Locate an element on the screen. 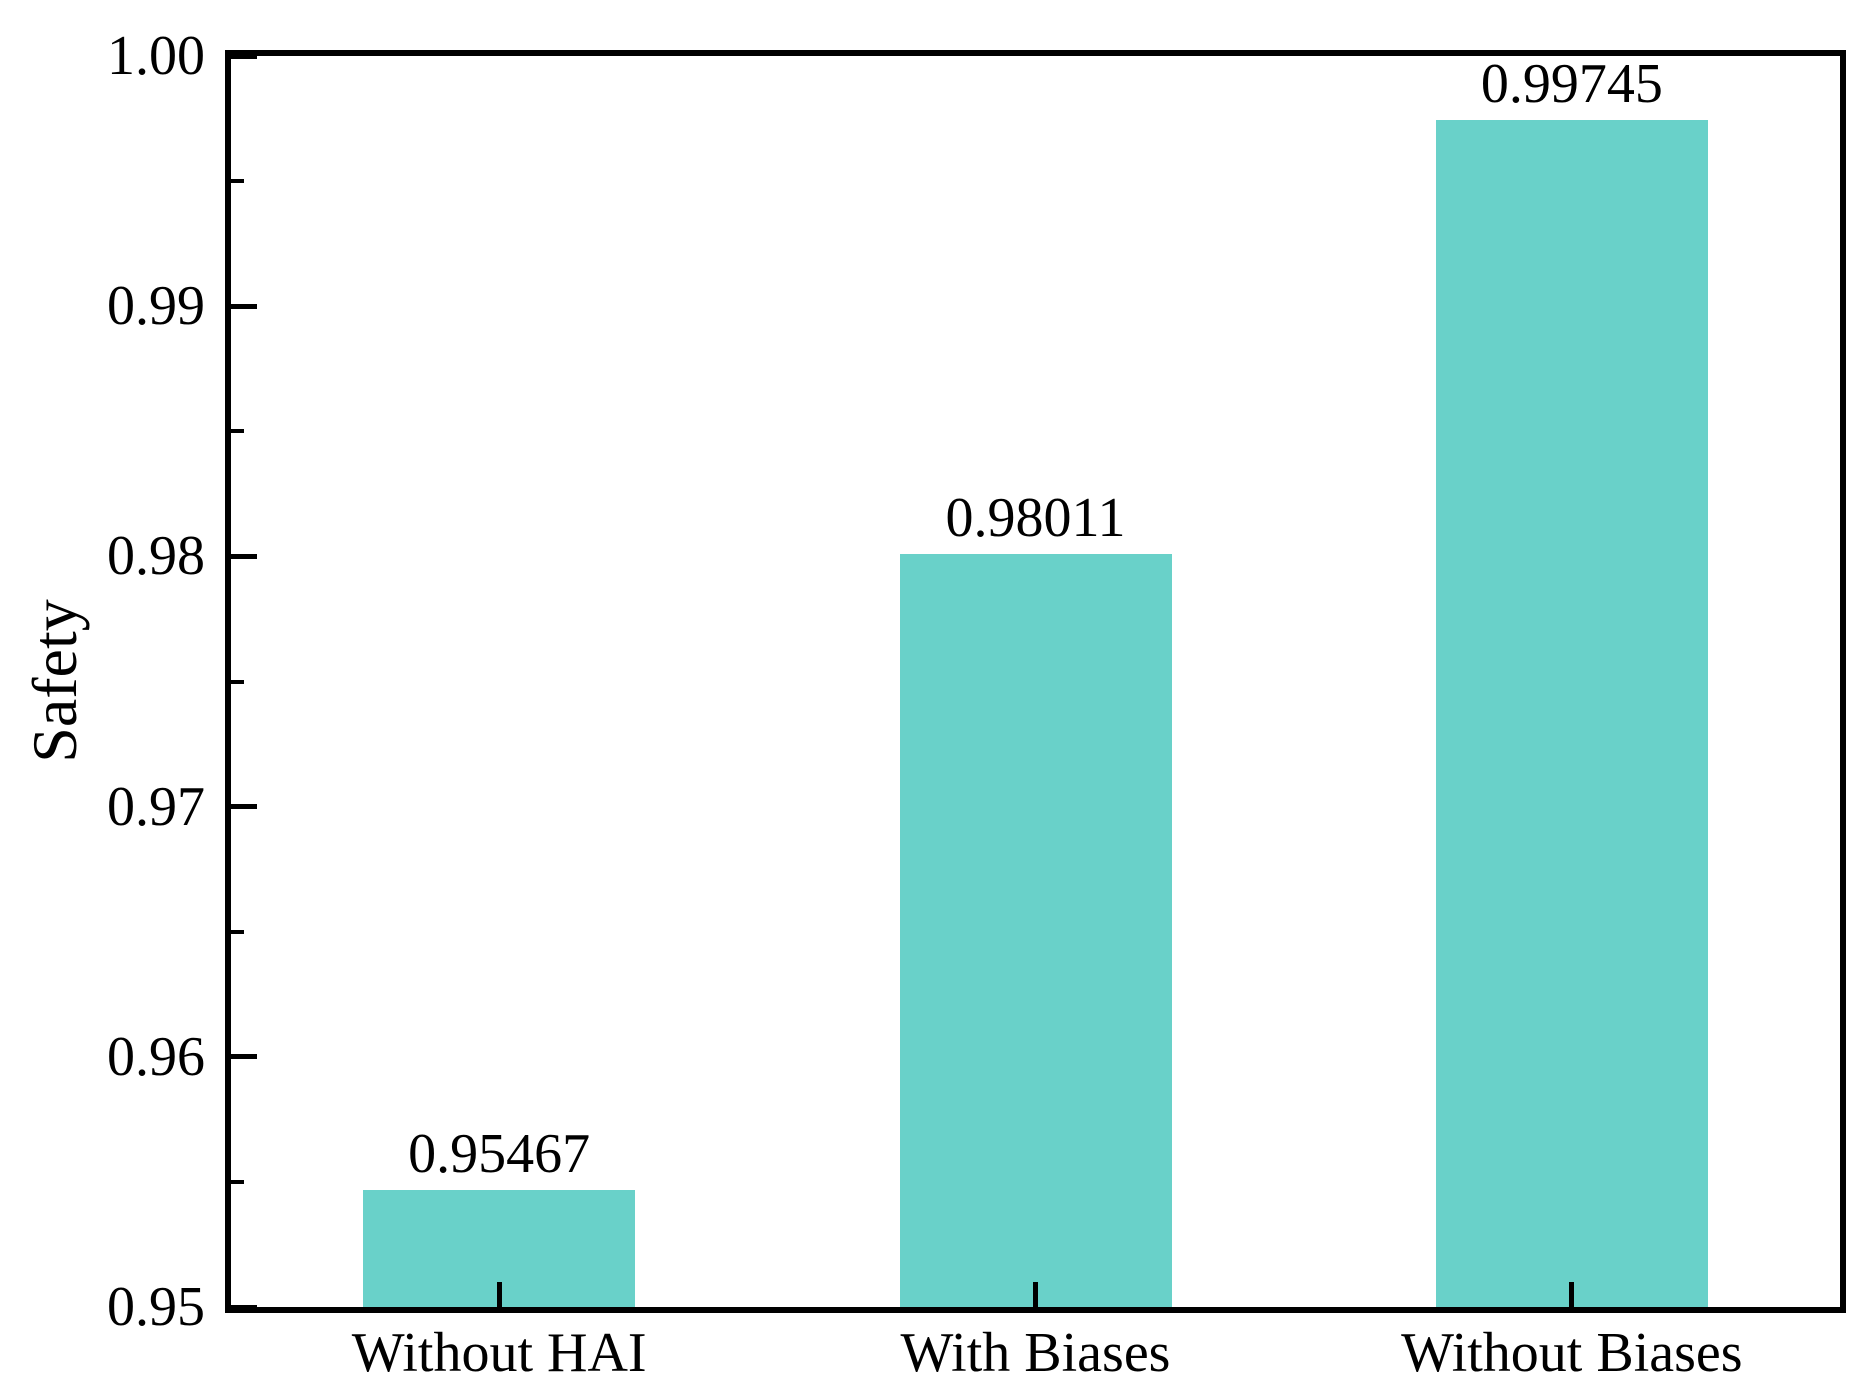 The height and width of the screenshot is (1398, 1873). bar-value-label: 0.98011 is located at coordinates (1035, 517).